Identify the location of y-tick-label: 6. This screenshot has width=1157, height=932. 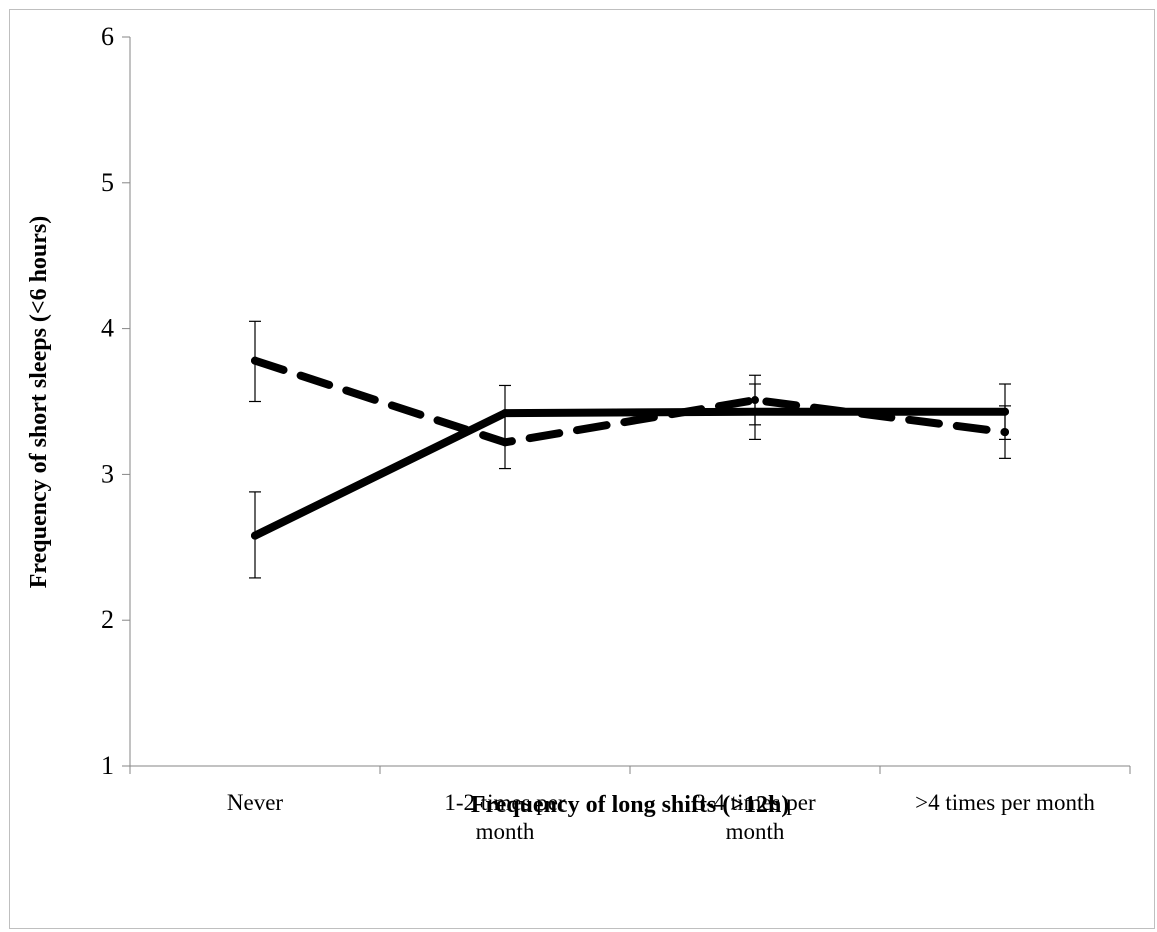
(107, 36).